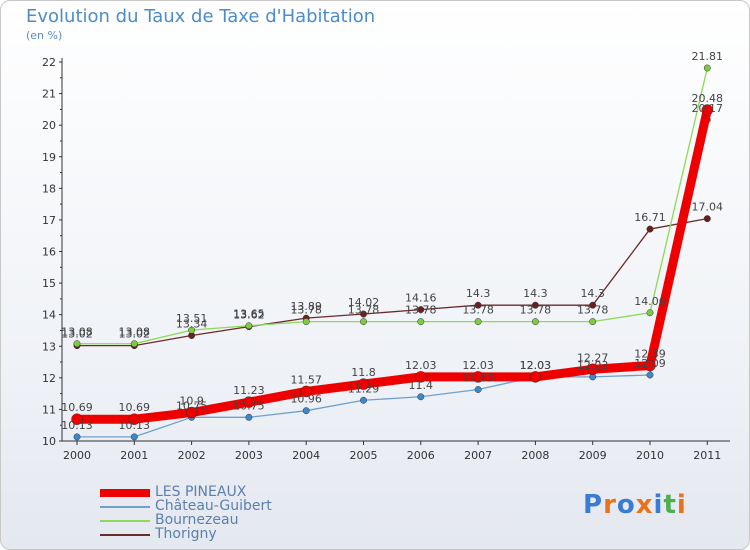  I want to click on legend-label-thorigny: Thorigny, so click(186, 534).